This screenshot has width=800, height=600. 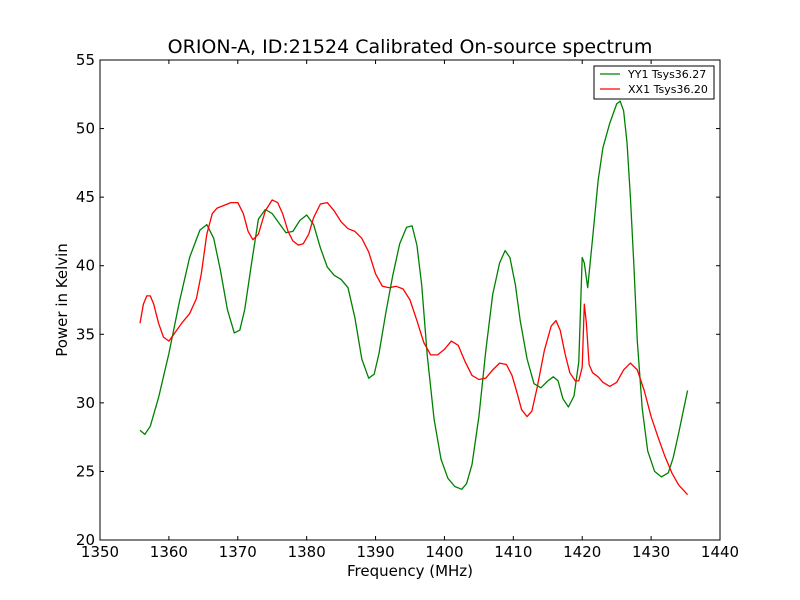 I want to click on y-tick-label: 40, so click(x=85, y=266).